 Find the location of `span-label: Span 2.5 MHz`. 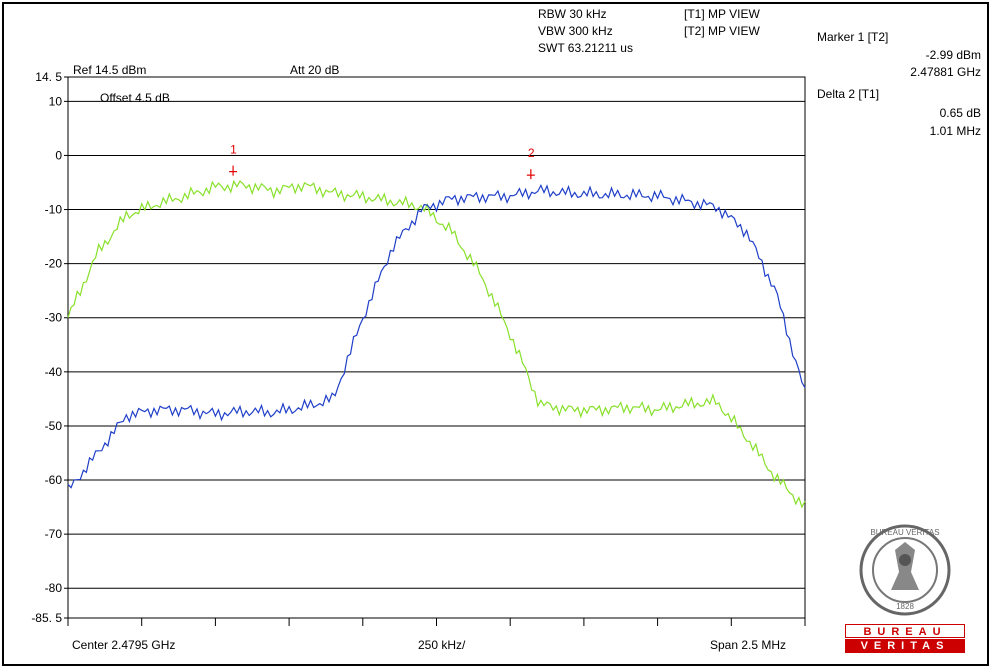

span-label: Span 2.5 MHz is located at coordinates (748, 645).